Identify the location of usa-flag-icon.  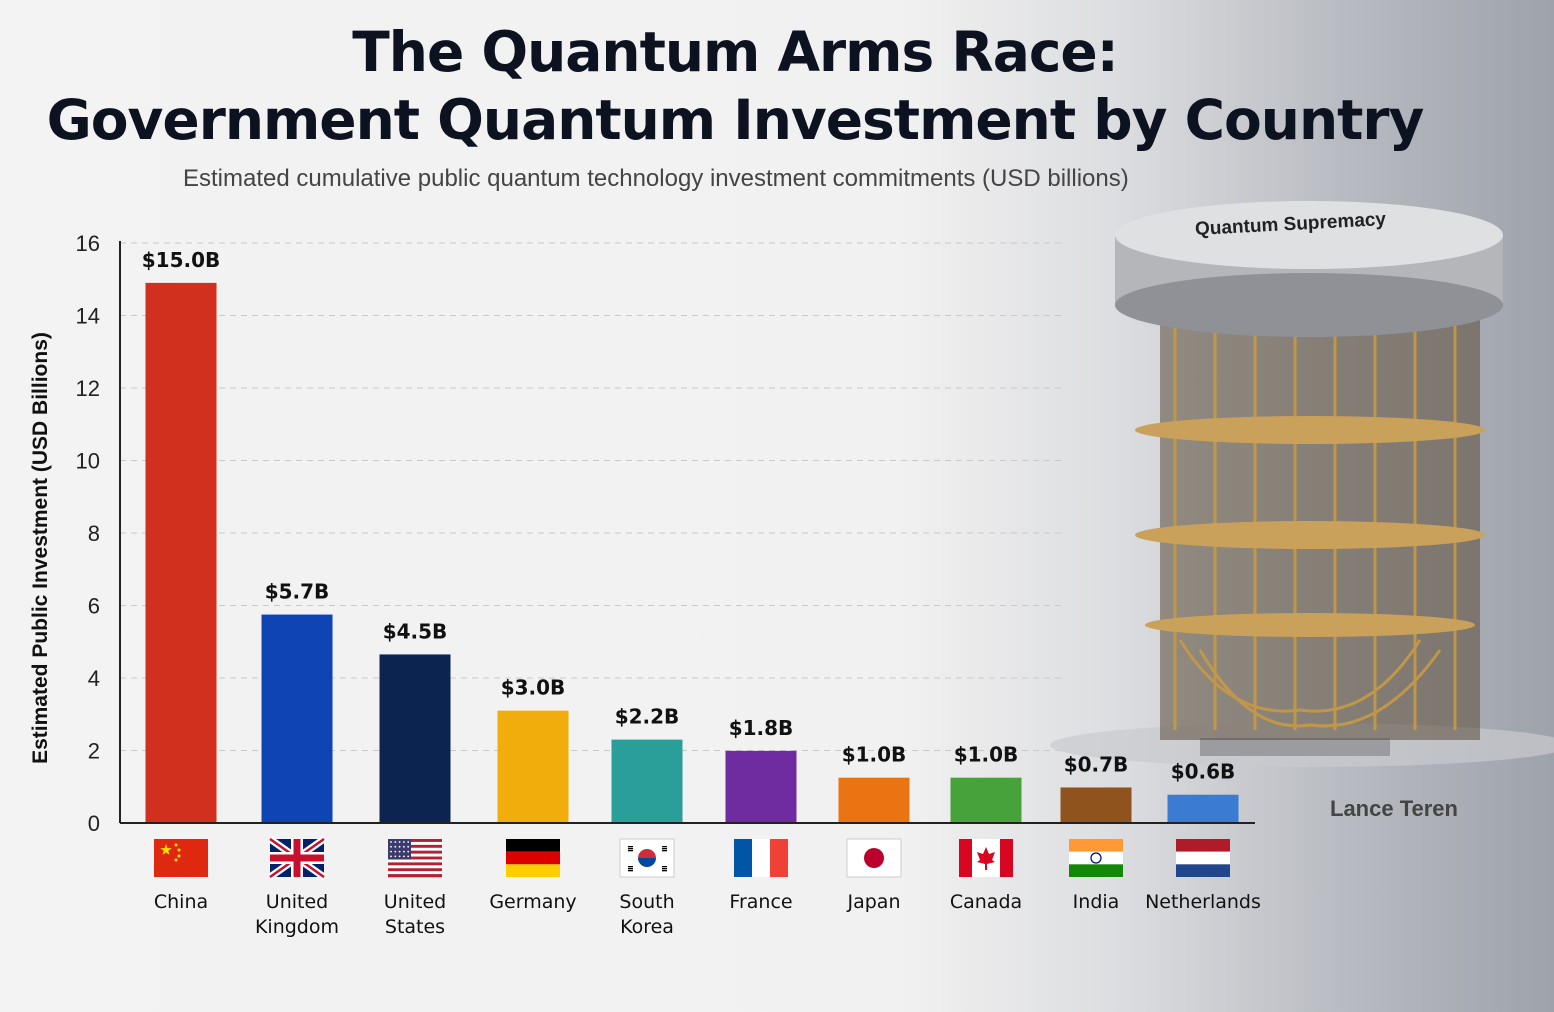
(415, 858).